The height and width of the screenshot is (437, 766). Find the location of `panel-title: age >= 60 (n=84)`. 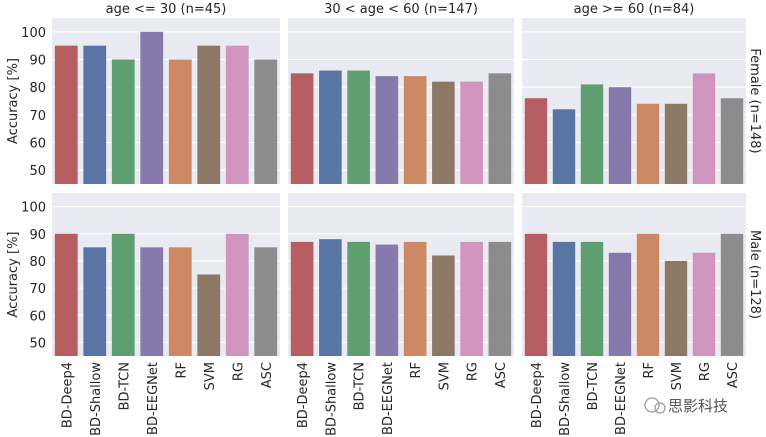

panel-title: age >= 60 (n=84) is located at coordinates (634, 9).